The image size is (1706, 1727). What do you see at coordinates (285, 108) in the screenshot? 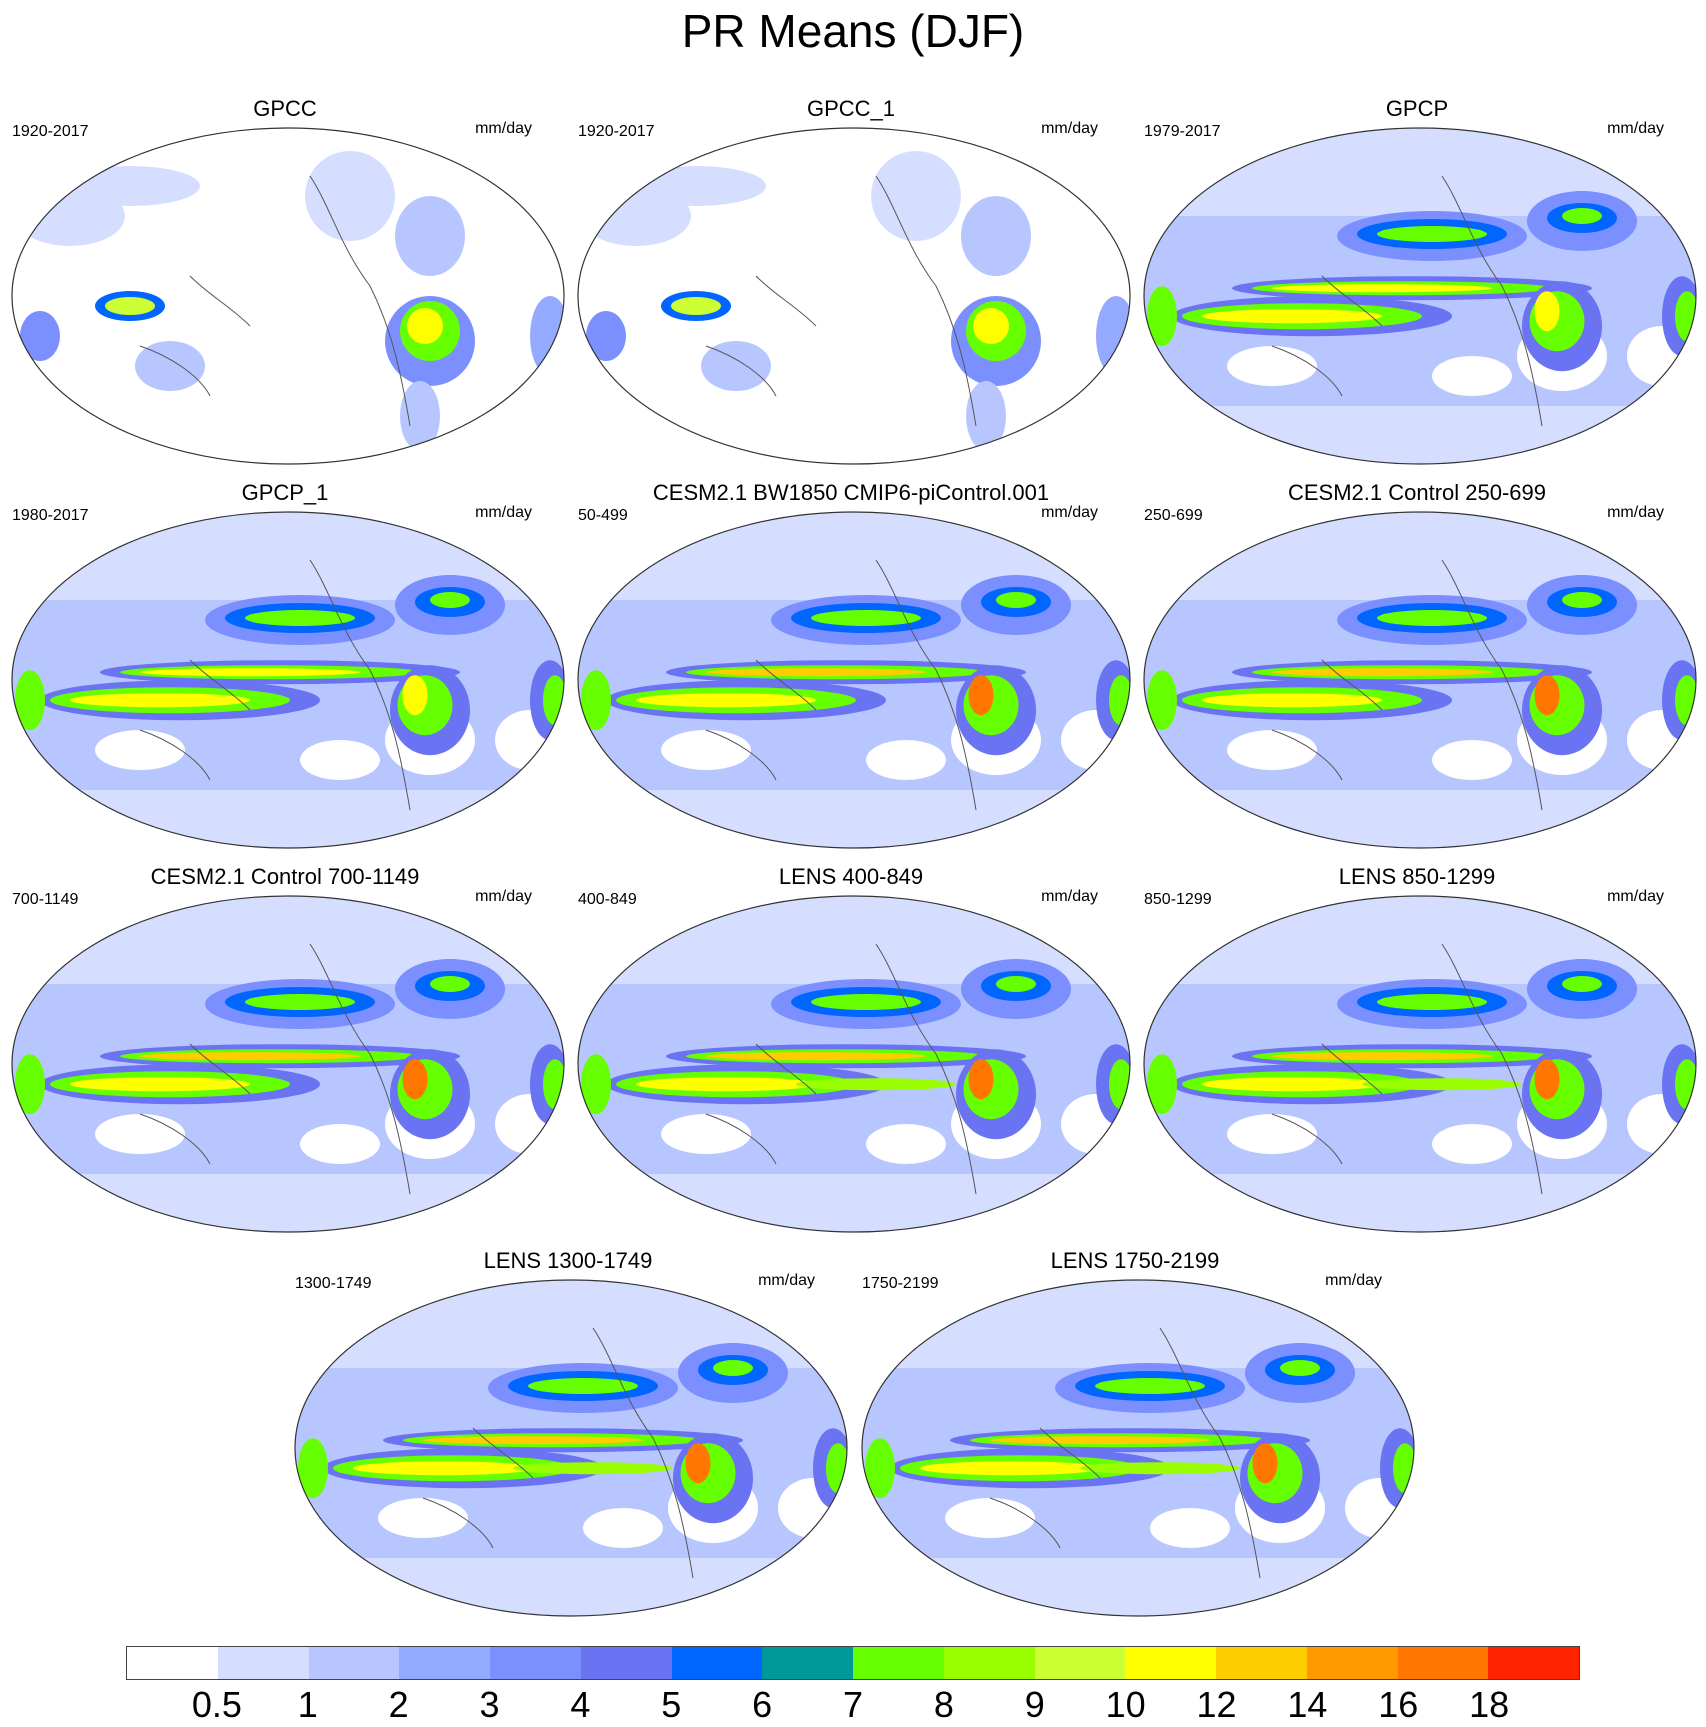
I see `panel-title: GPCC` at bounding box center [285, 108].